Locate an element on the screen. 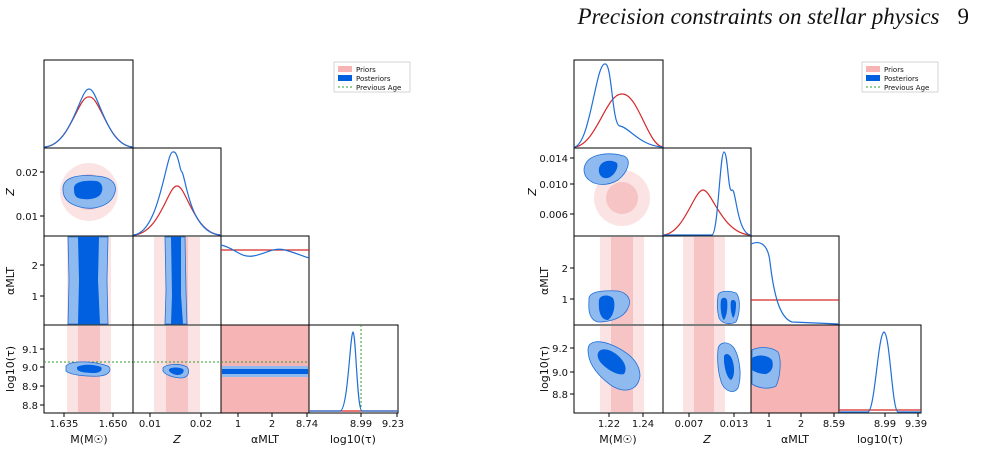 The height and width of the screenshot is (452, 983). left-age-1d-panel is located at coordinates (353, 369).